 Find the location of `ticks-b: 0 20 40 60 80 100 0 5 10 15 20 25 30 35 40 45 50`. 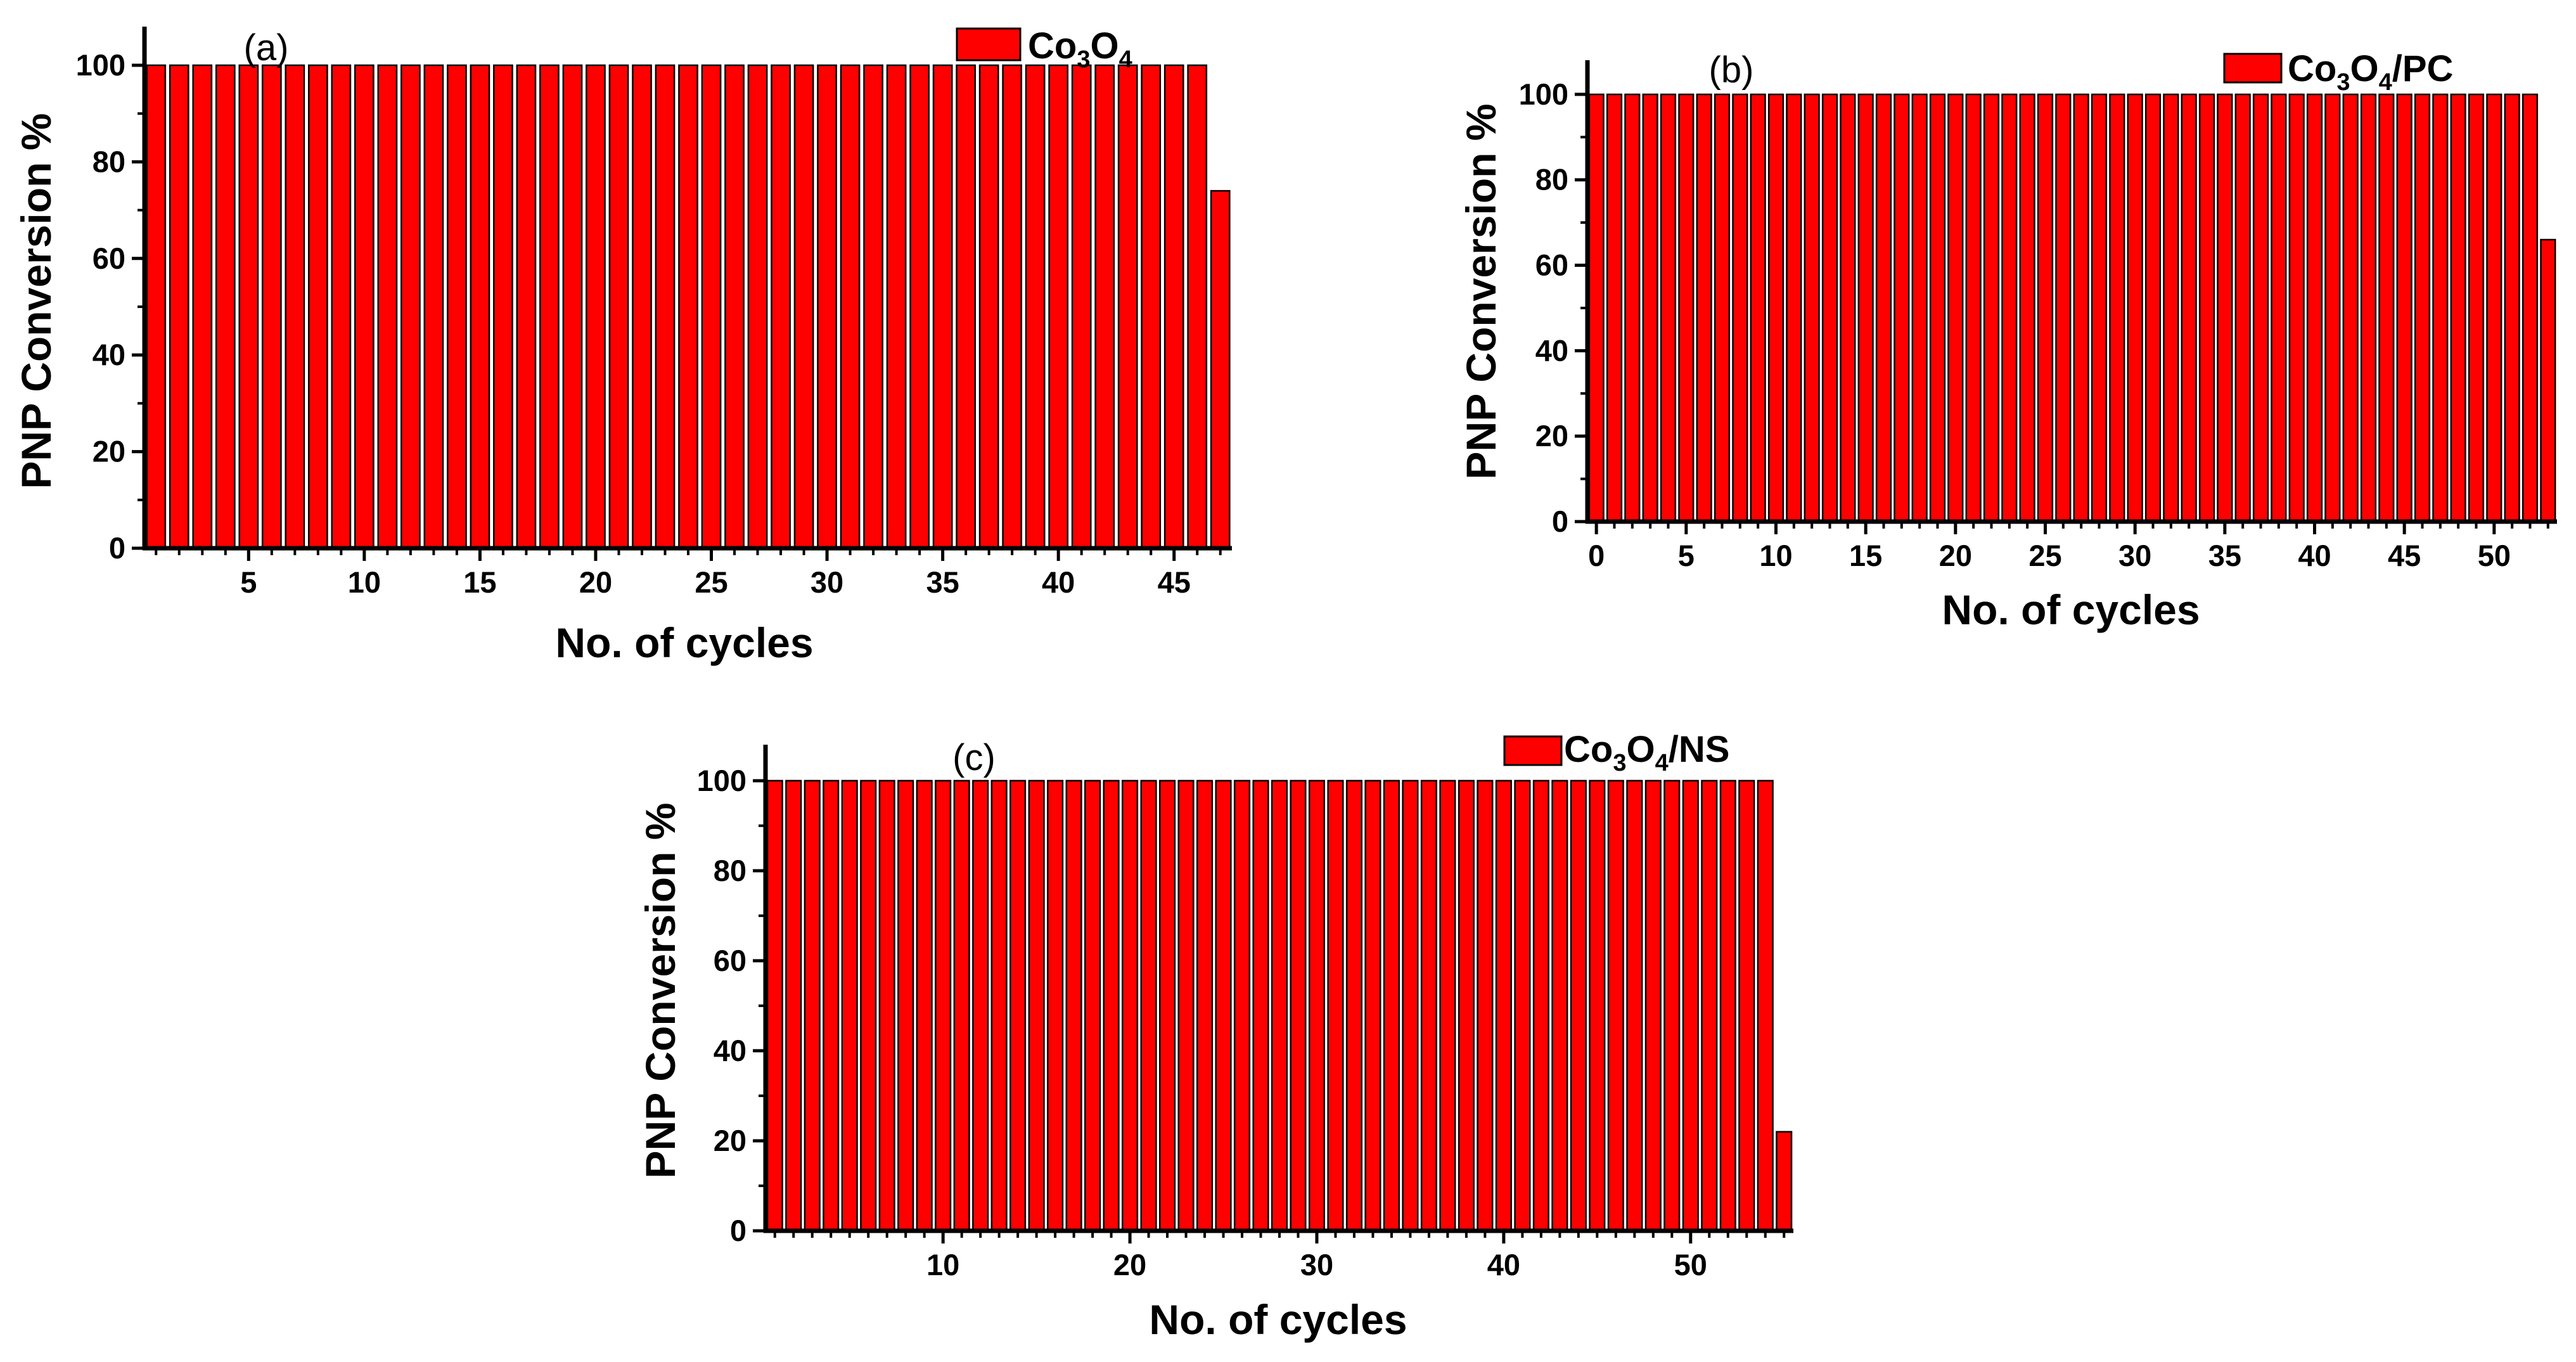

ticks-b: 0 20 40 60 80 100 0 5 10 15 20 25 30 35 40 45 50 is located at coordinates (2034, 324).